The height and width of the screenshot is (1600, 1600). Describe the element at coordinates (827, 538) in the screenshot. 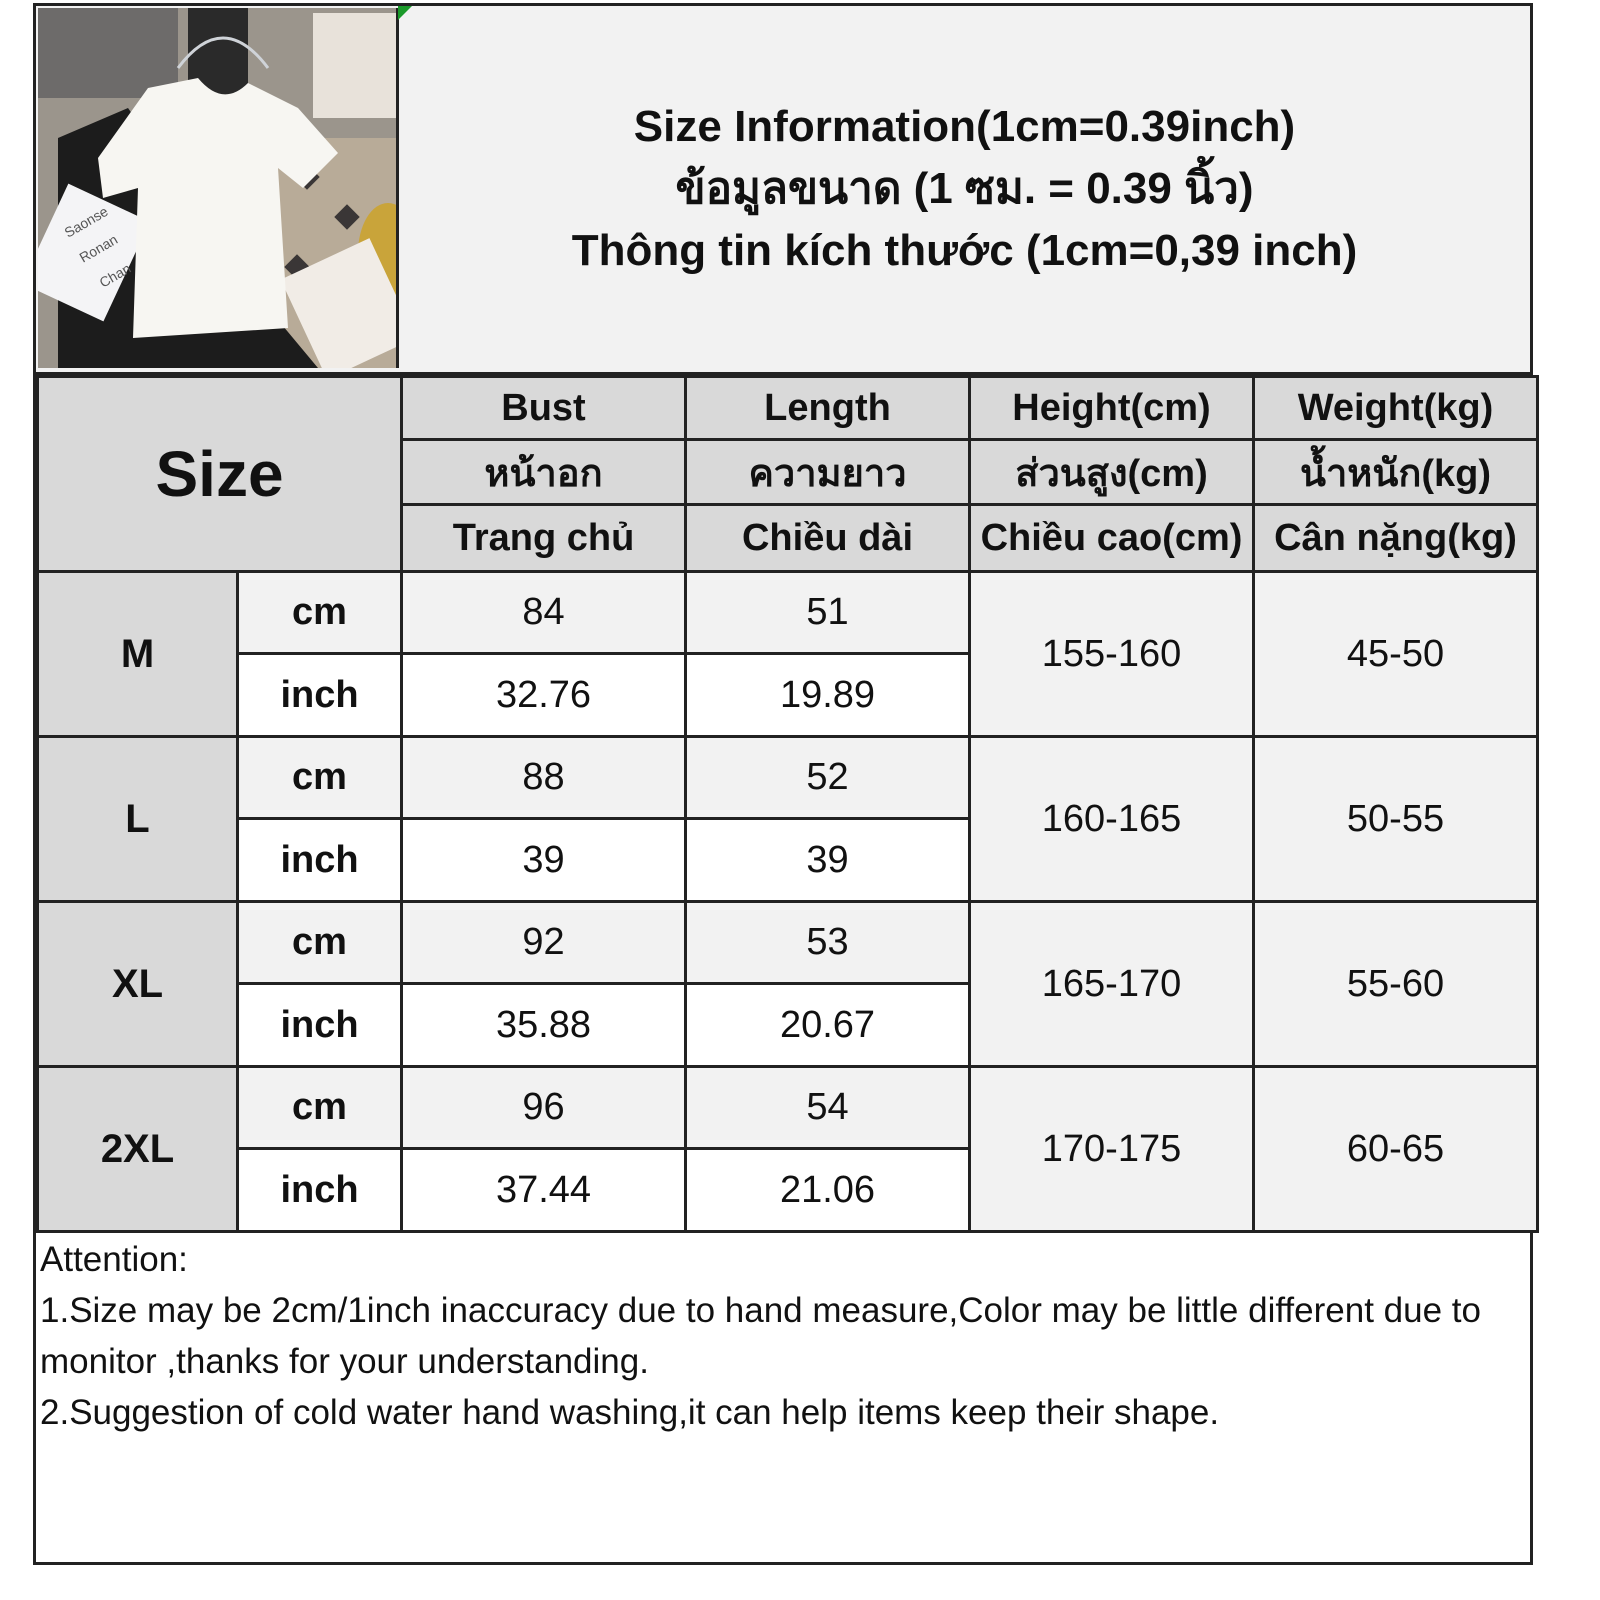

I see `length-header-vietnamese: Chiều dài` at that location.